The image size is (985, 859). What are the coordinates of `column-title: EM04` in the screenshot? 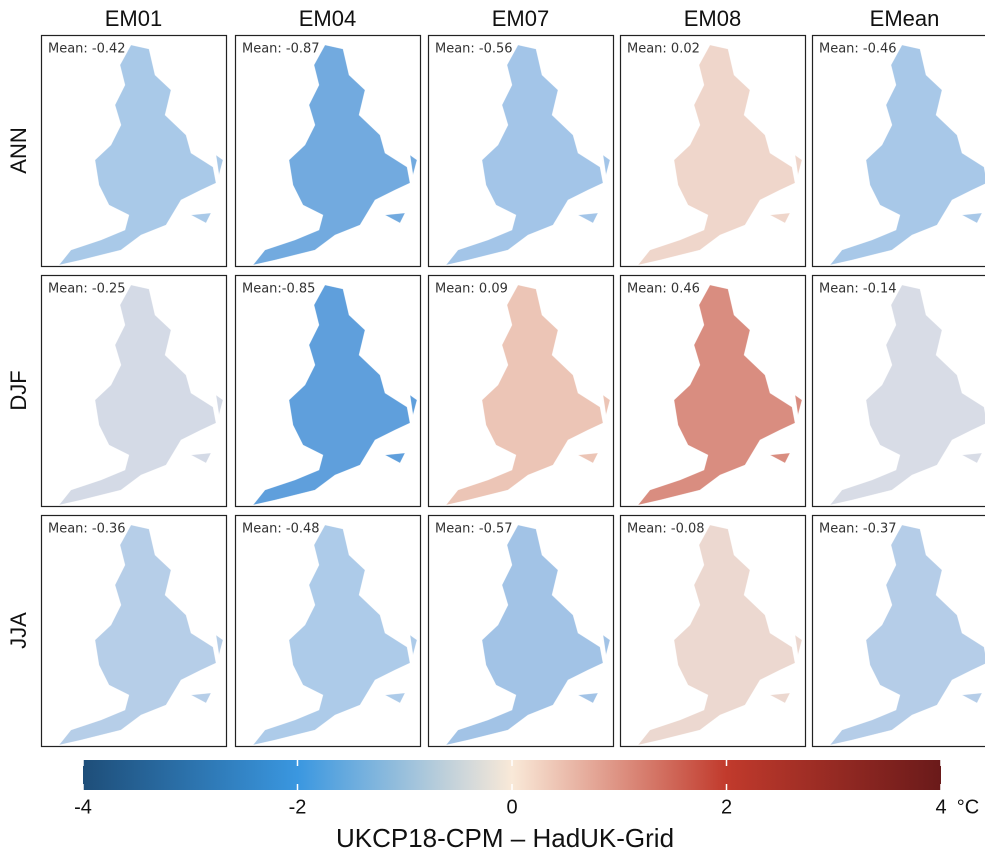 It's located at (327, 18).